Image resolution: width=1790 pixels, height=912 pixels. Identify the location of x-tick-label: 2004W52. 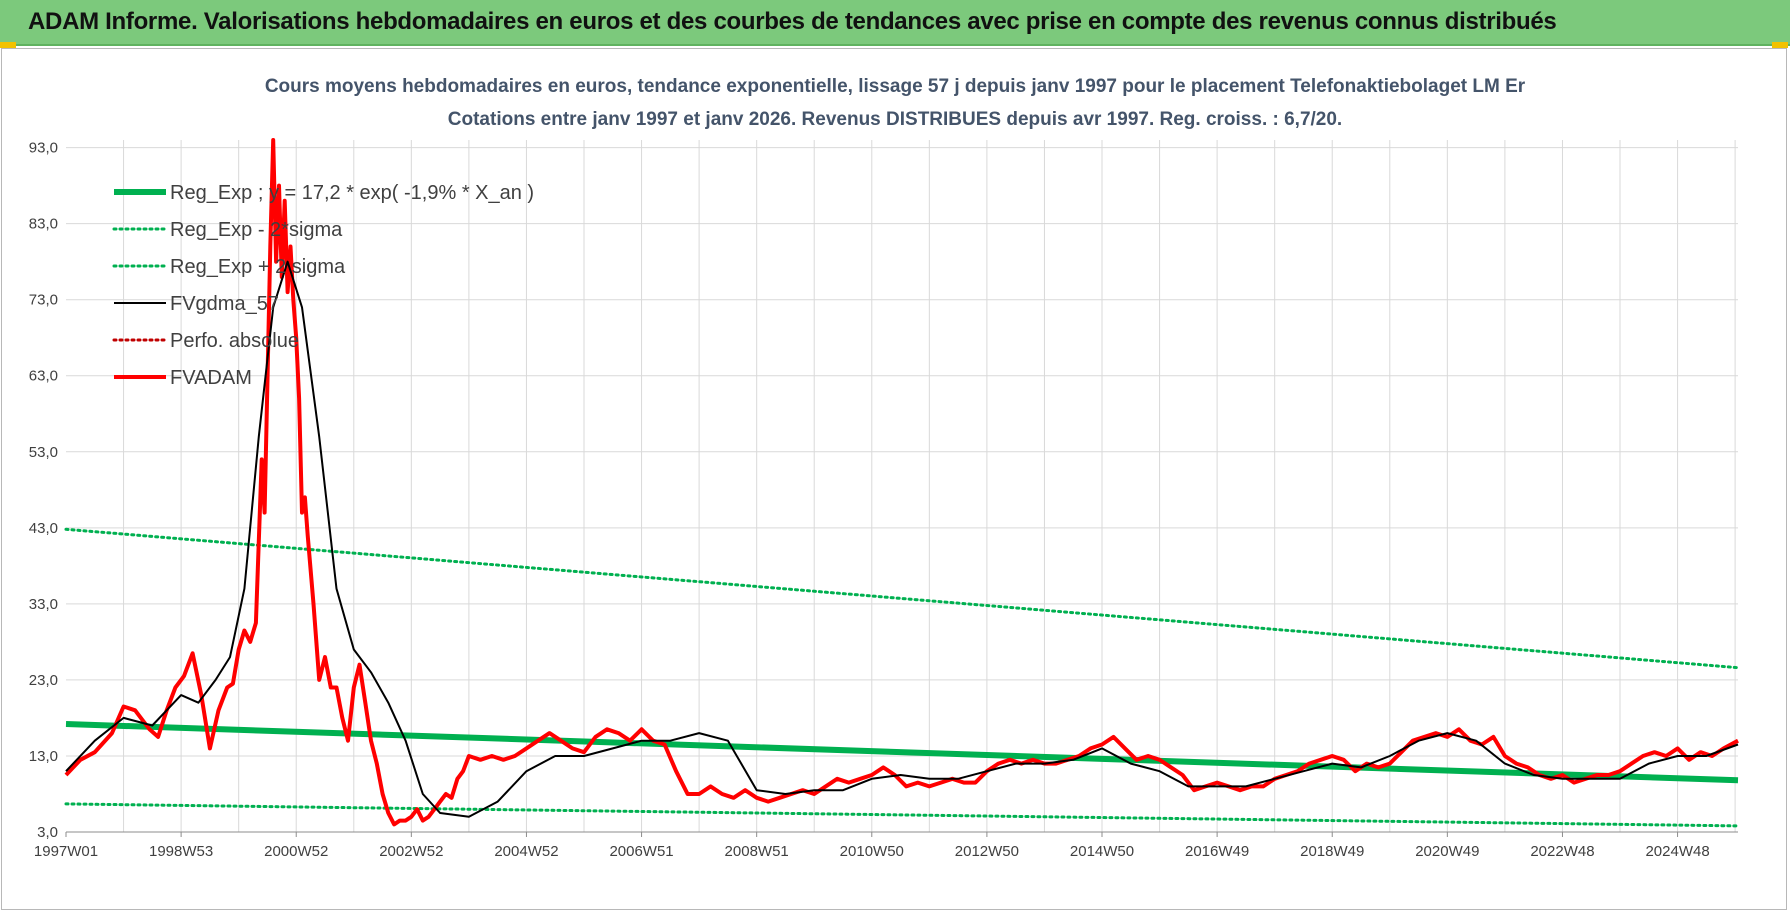
(526, 851).